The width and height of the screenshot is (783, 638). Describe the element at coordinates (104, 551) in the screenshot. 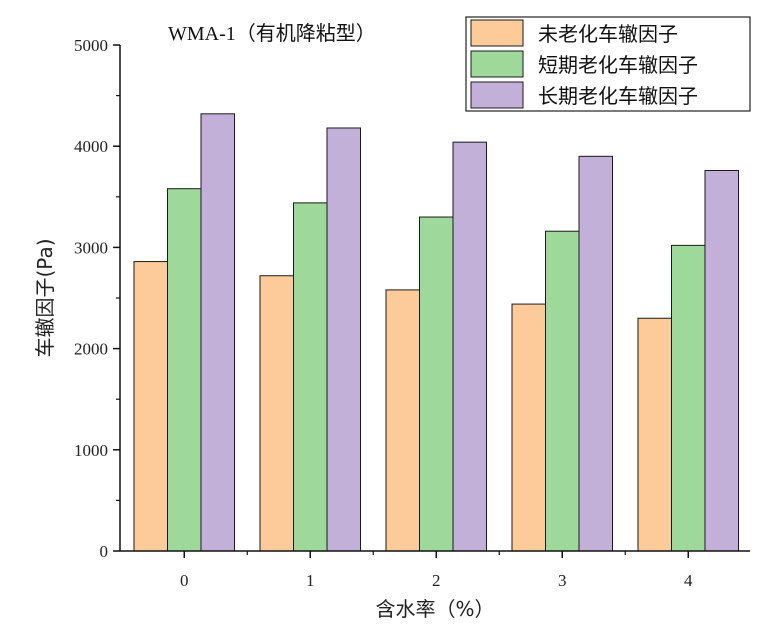

I see `y-tick-label: 0` at that location.